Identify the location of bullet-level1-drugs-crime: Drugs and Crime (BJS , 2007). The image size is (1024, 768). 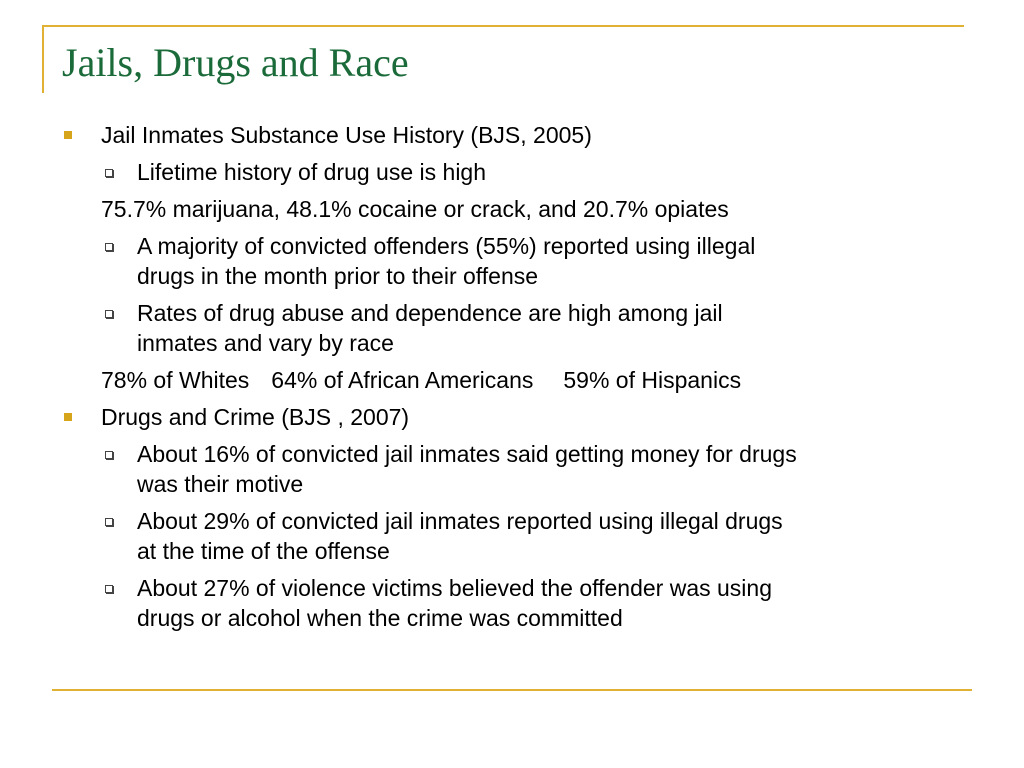
(512, 417).